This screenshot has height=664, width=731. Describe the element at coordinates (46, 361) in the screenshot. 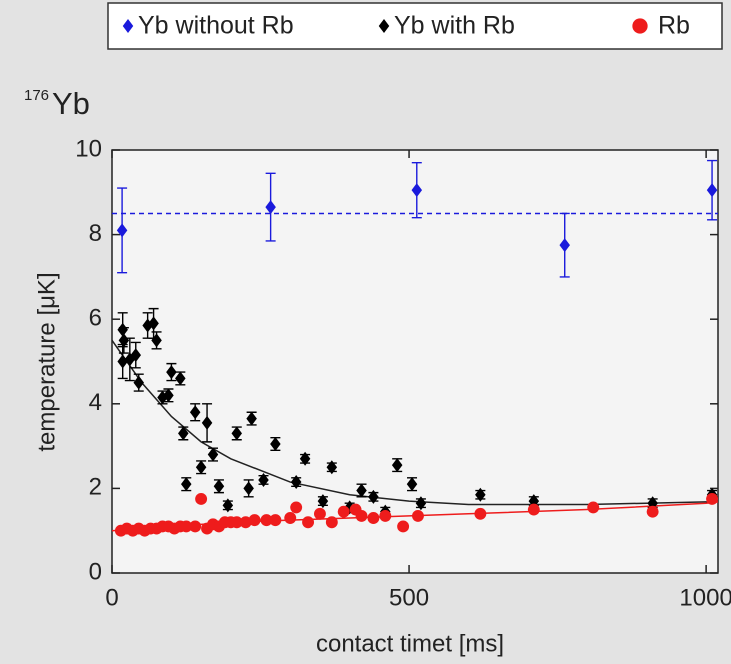

I see `y-axis-label: temperature [μK]` at that location.